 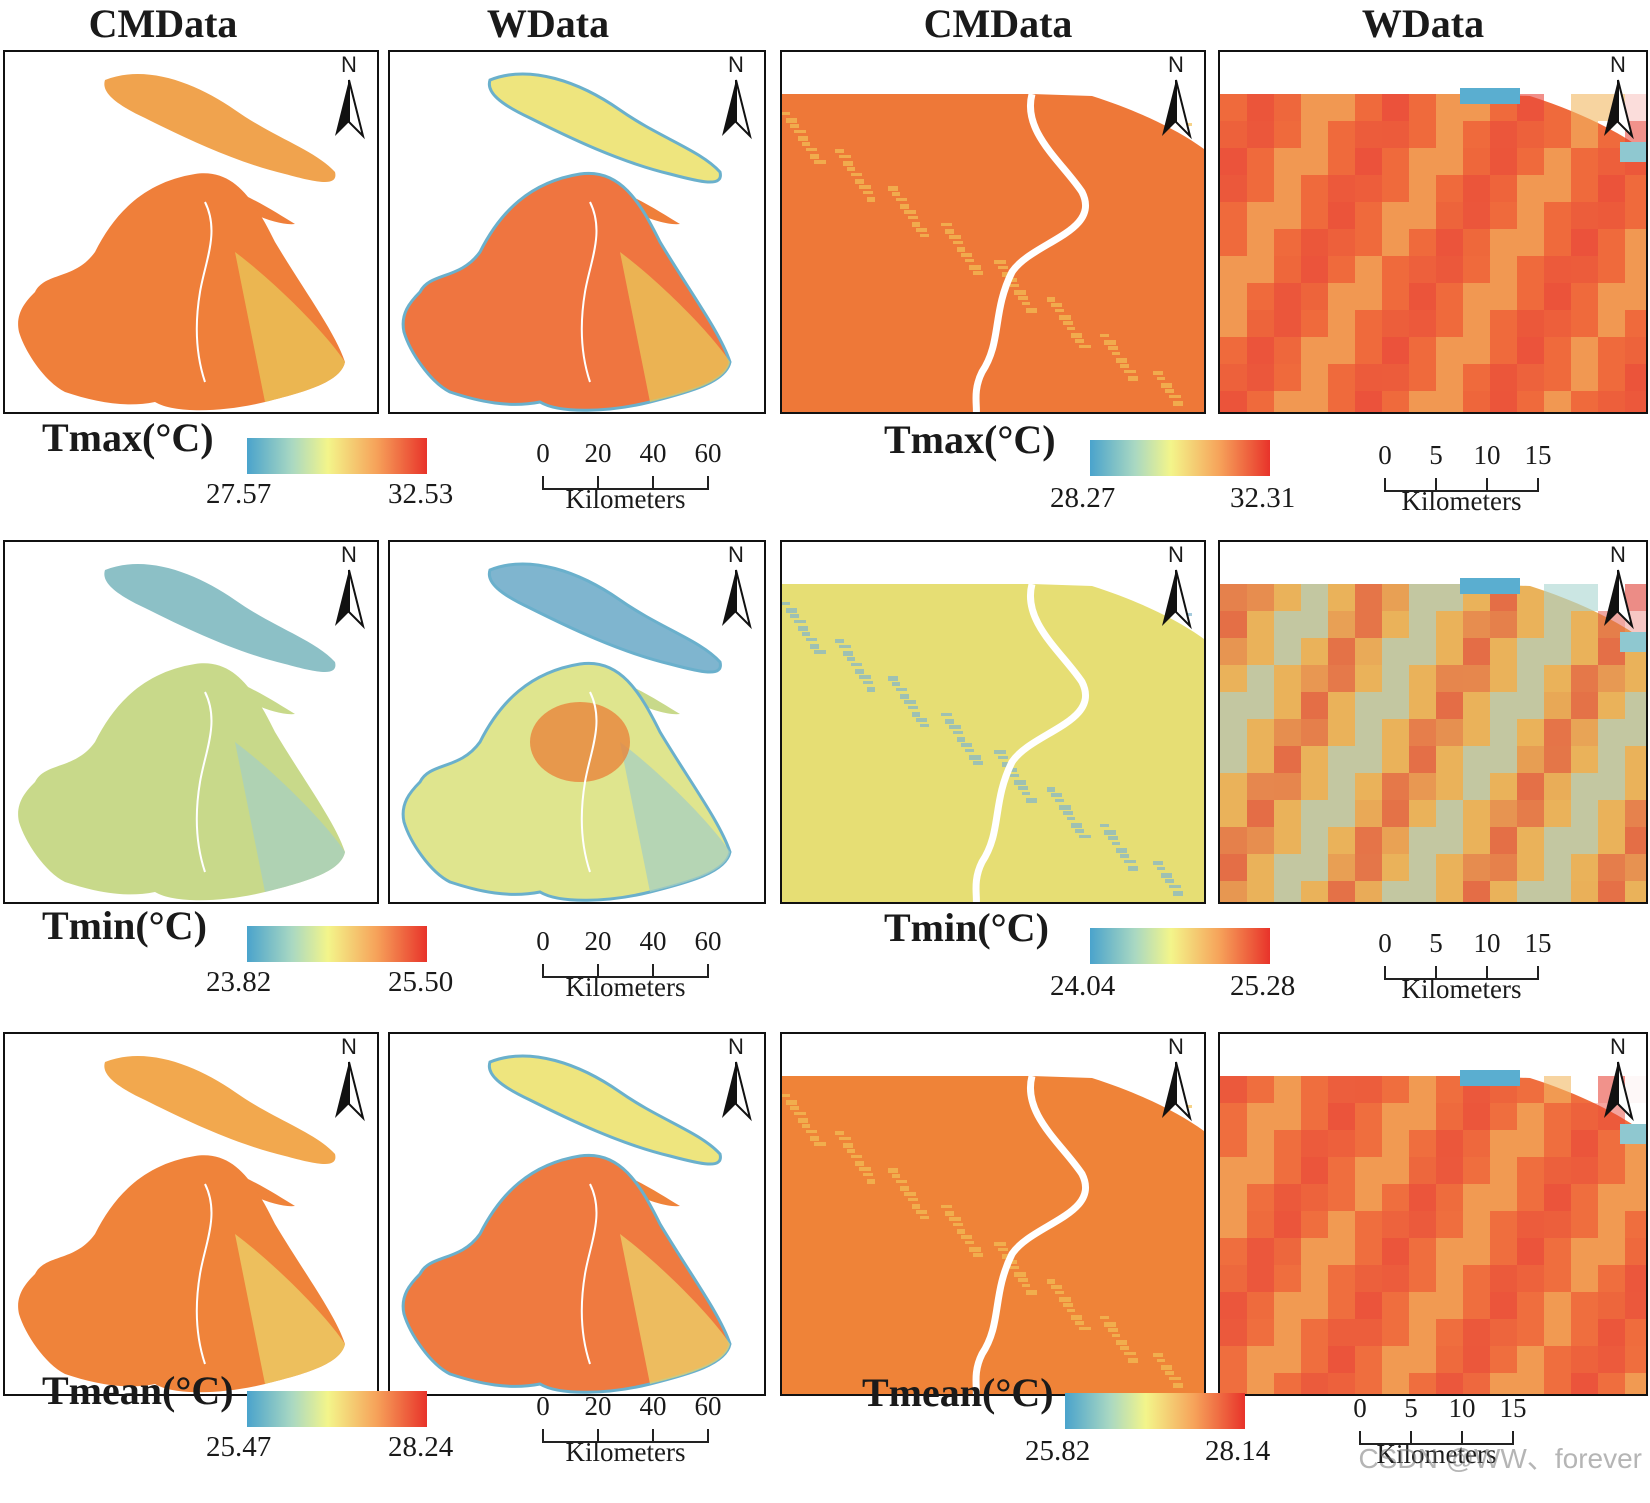 I want to click on color-bar-max: 28.14, so click(x=1238, y=1451).